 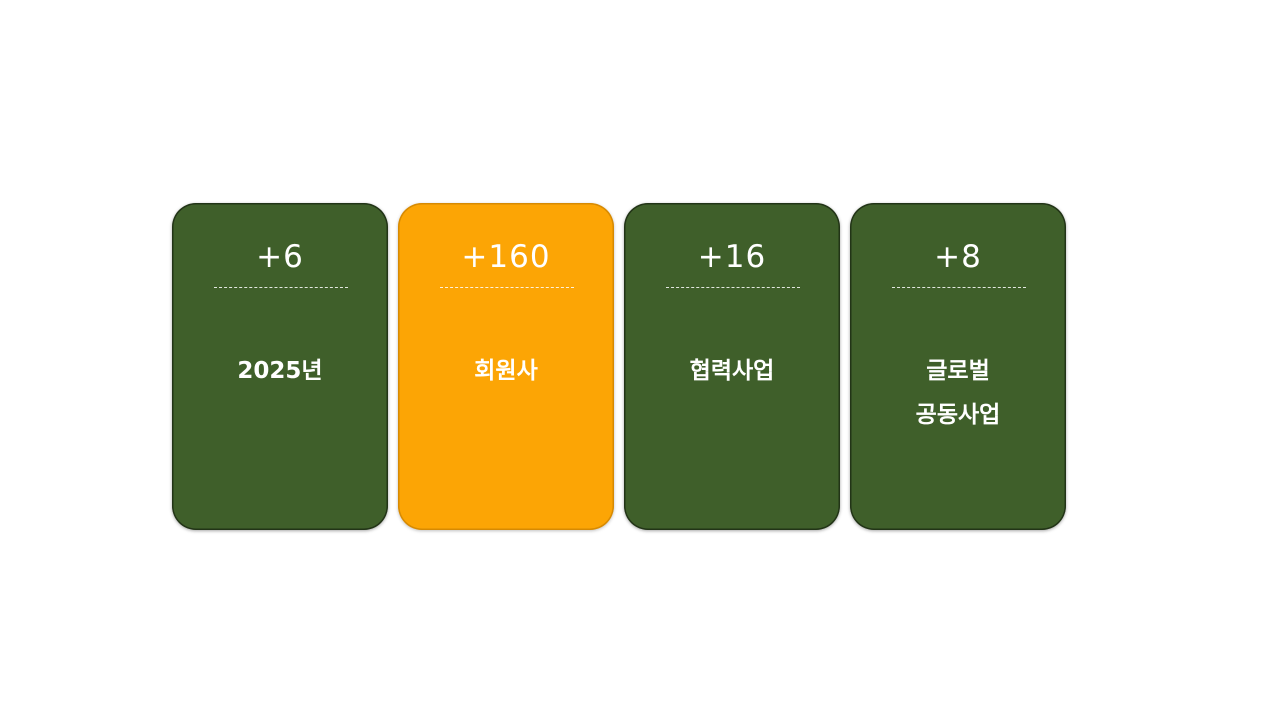 I want to click on stat-card-2025: +6 2025년, so click(x=280, y=366).